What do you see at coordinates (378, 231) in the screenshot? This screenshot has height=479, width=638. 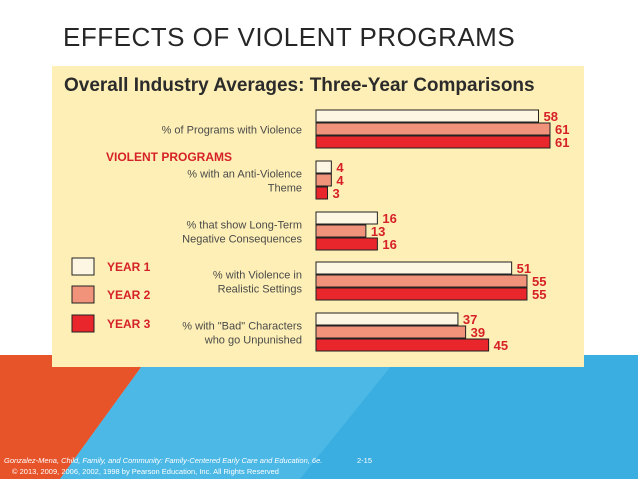 I see `bar-value-label: 13` at bounding box center [378, 231].